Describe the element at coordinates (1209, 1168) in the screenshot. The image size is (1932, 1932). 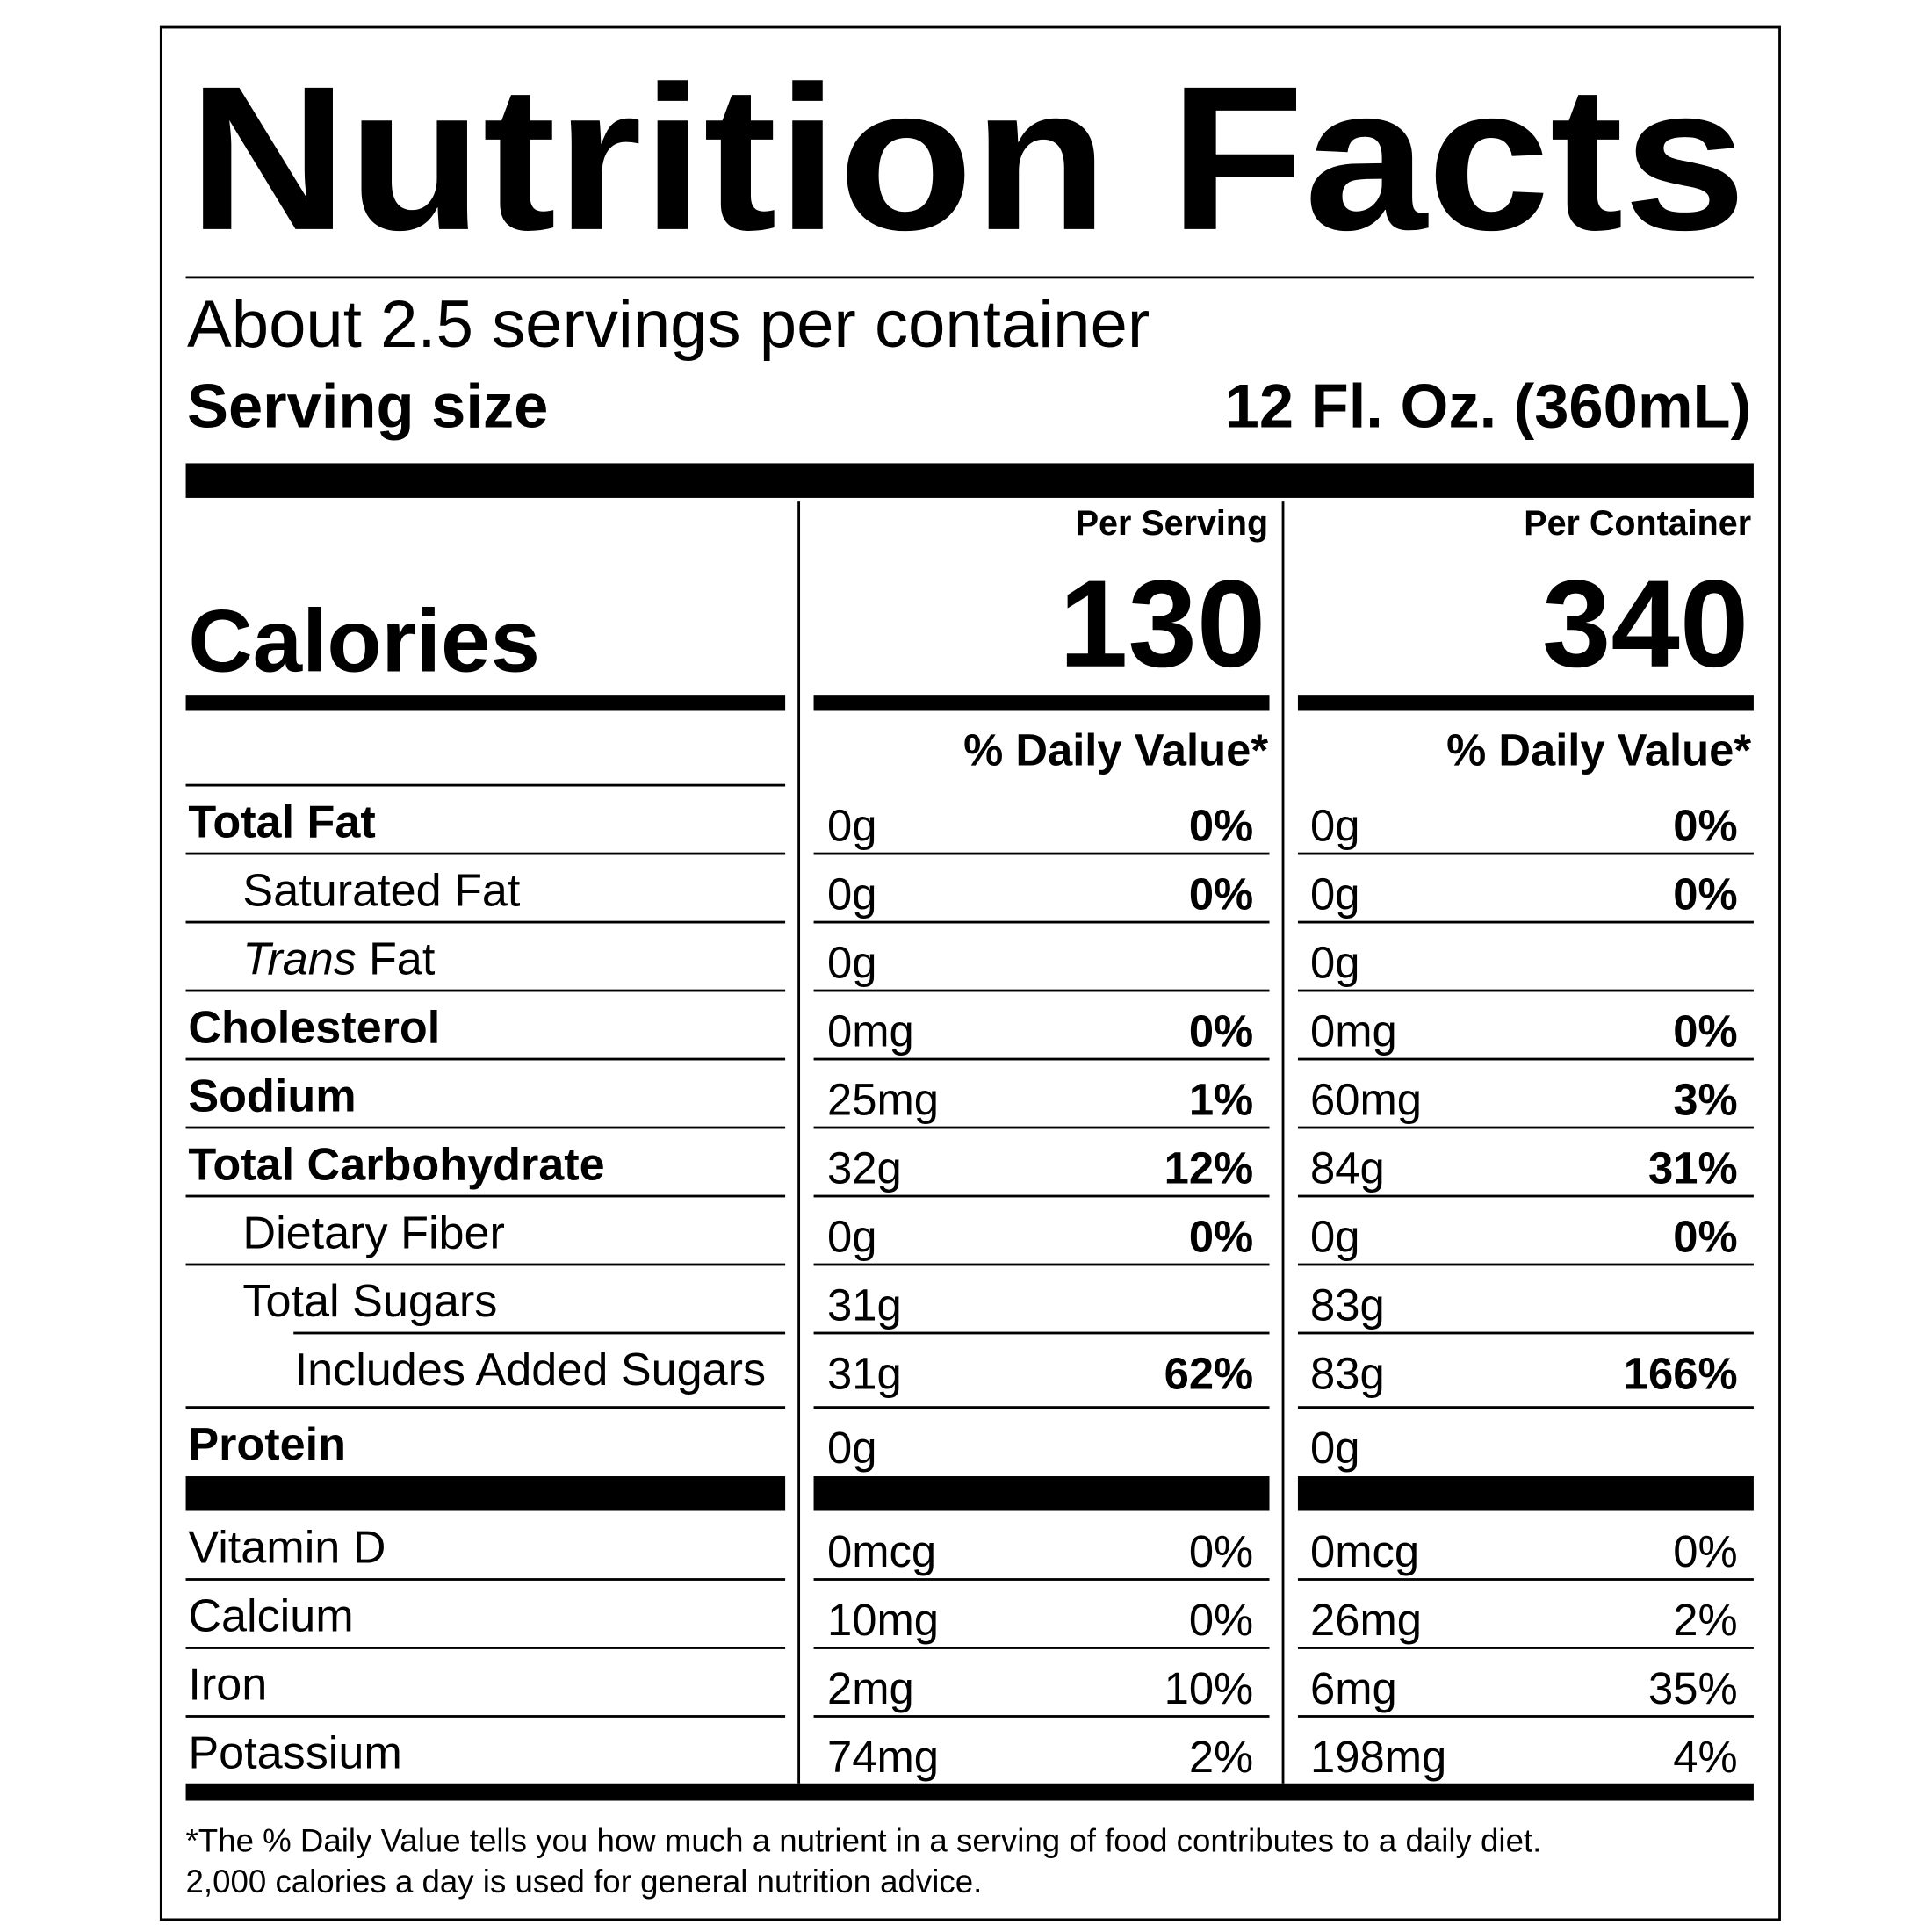
I see `daily-value: 12%` at that location.